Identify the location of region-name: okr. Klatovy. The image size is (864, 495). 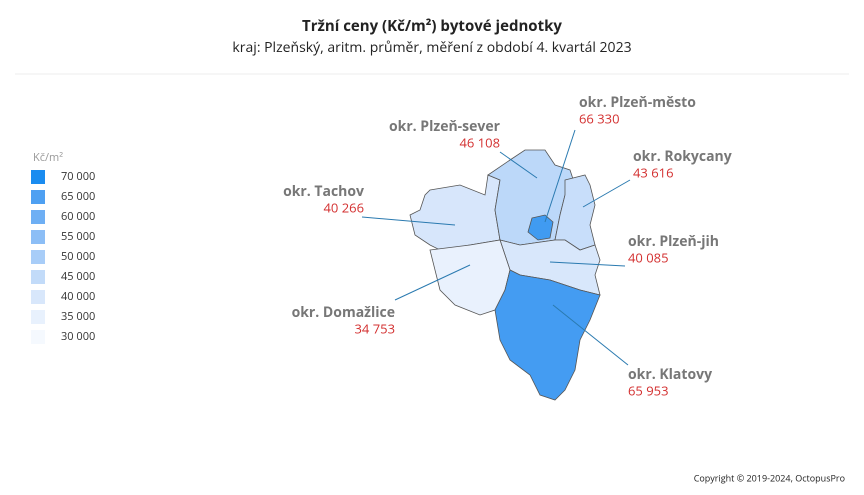
(670, 374).